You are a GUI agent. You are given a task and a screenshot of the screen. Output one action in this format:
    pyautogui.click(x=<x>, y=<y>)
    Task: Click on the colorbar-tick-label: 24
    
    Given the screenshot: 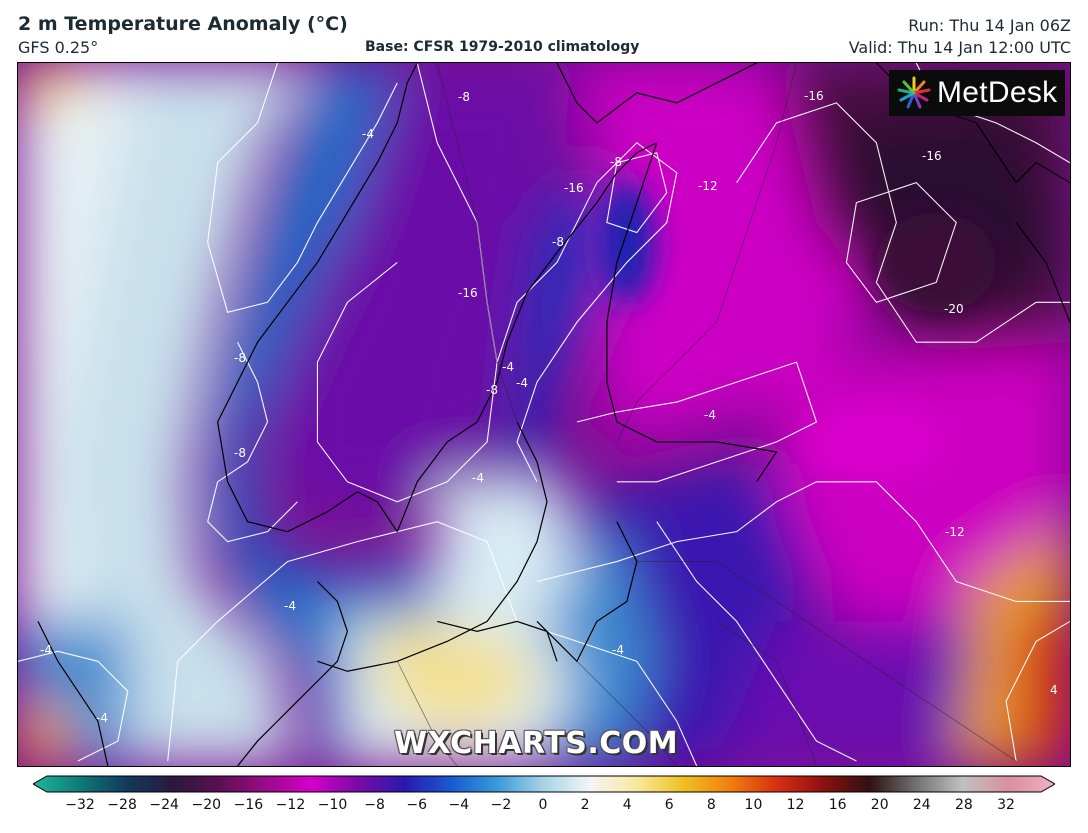 What is the action you would take?
    pyautogui.click(x=921, y=805)
    